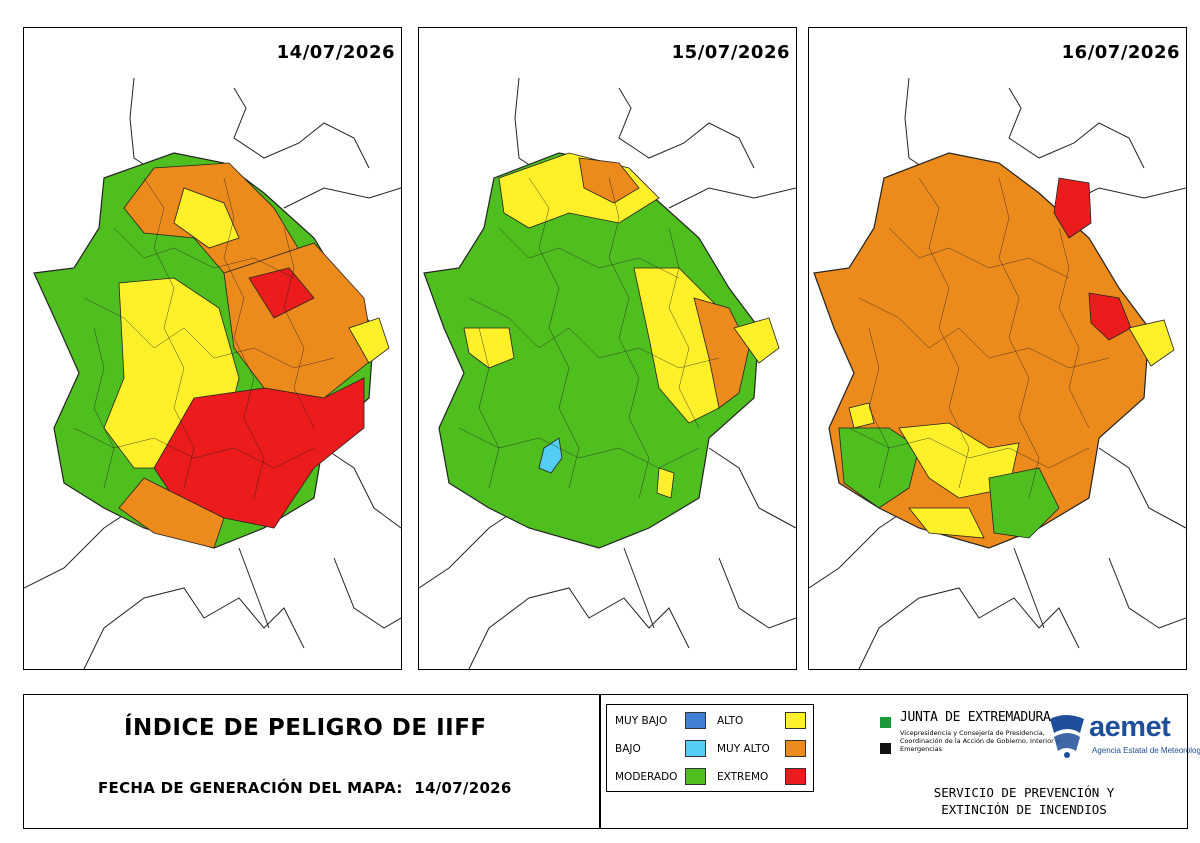 This screenshot has width=1200, height=843. What do you see at coordinates (695, 748) in the screenshot?
I see `legend-swatch-bajo` at bounding box center [695, 748].